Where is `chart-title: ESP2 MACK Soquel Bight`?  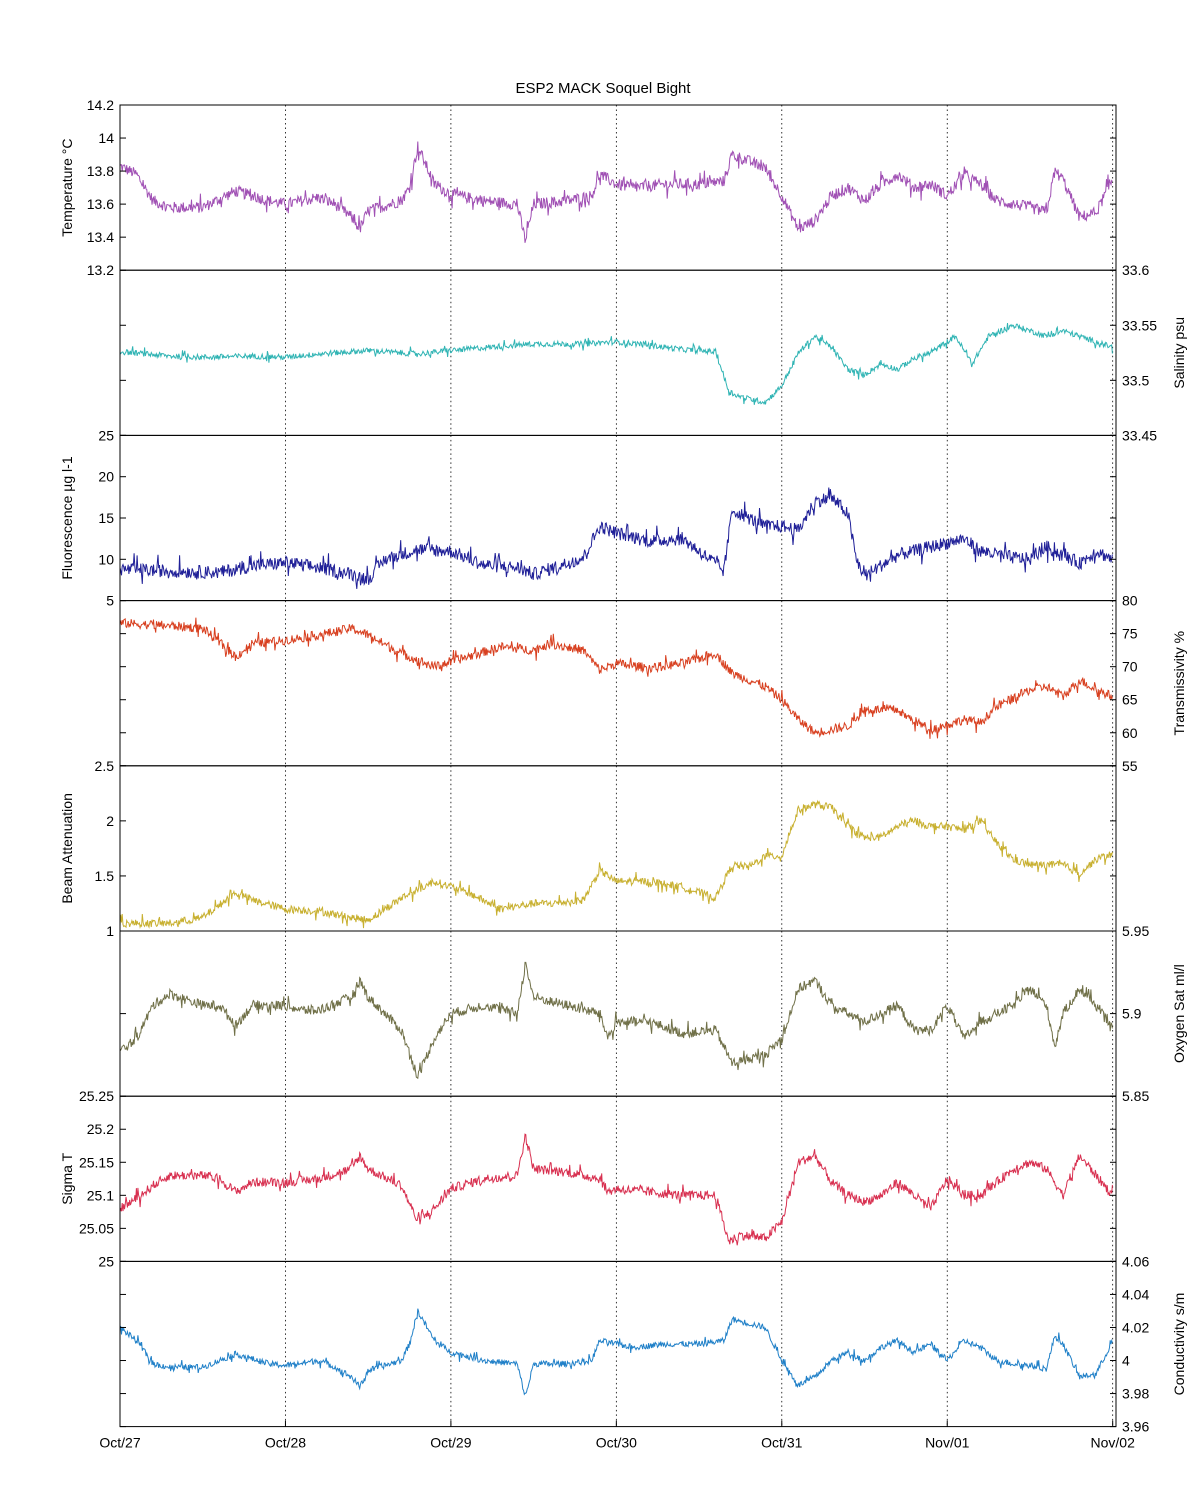
chart-title: ESP2 MACK Soquel Bight is located at coordinates (603, 88).